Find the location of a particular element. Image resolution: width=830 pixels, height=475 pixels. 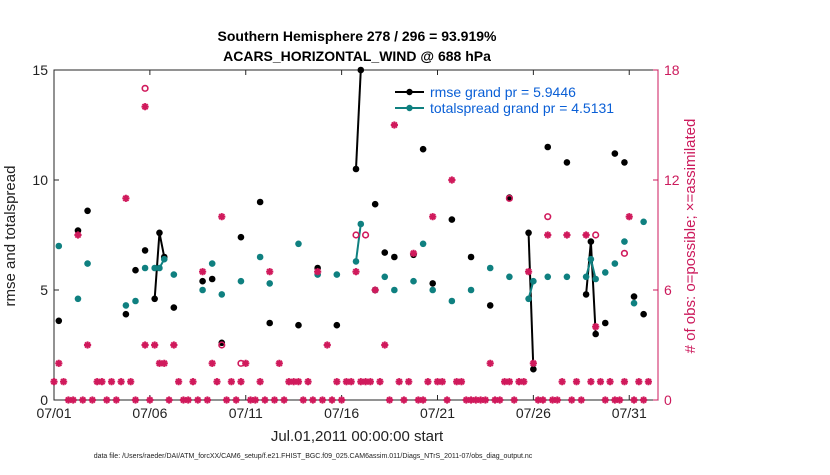

legend-rmse-marker is located at coordinates (409, 92).